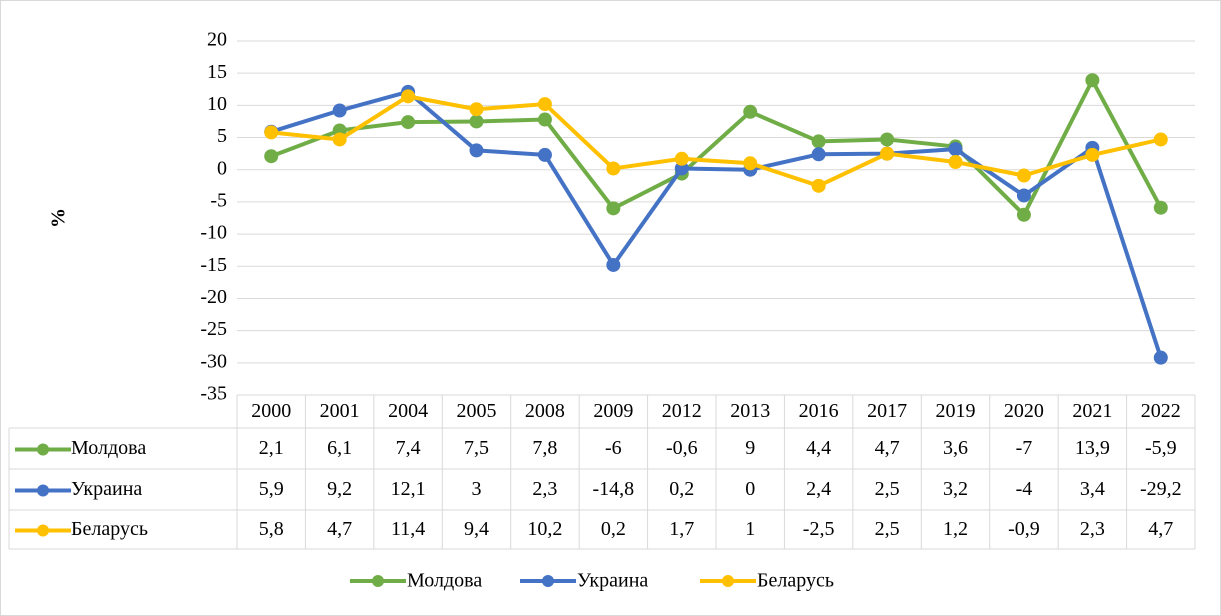  What do you see at coordinates (213, 361) in the screenshot?
I see `y-tick-label: -30` at bounding box center [213, 361].